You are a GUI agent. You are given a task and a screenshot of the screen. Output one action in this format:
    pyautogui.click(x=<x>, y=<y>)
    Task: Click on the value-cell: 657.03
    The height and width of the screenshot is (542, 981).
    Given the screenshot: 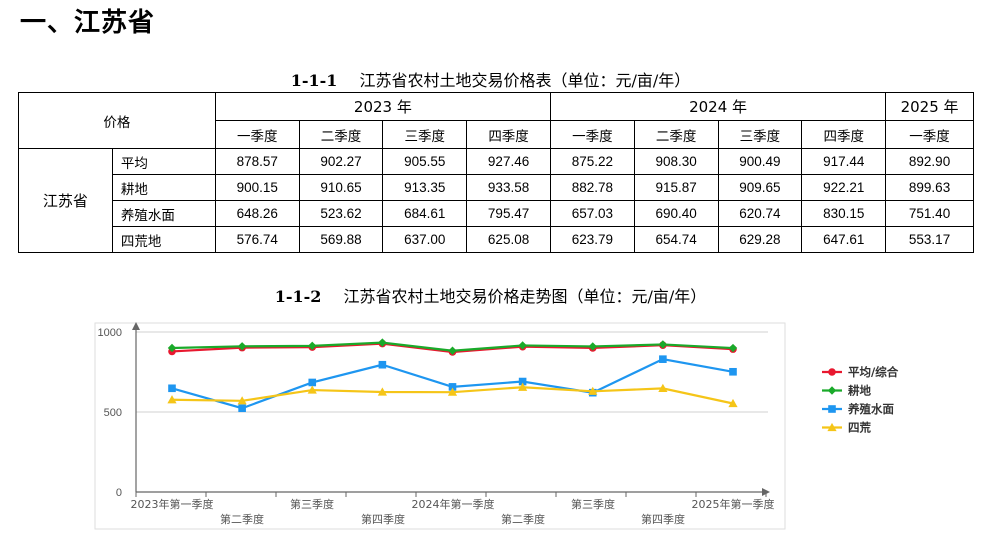 What is the action you would take?
    pyautogui.click(x=592, y=213)
    